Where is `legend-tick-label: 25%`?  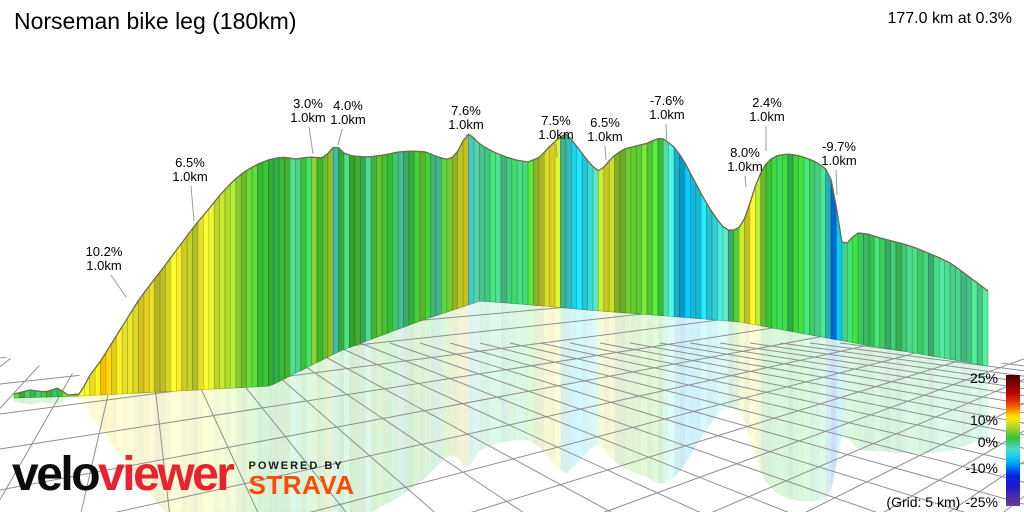 legend-tick-label: 25% is located at coordinates (983, 378).